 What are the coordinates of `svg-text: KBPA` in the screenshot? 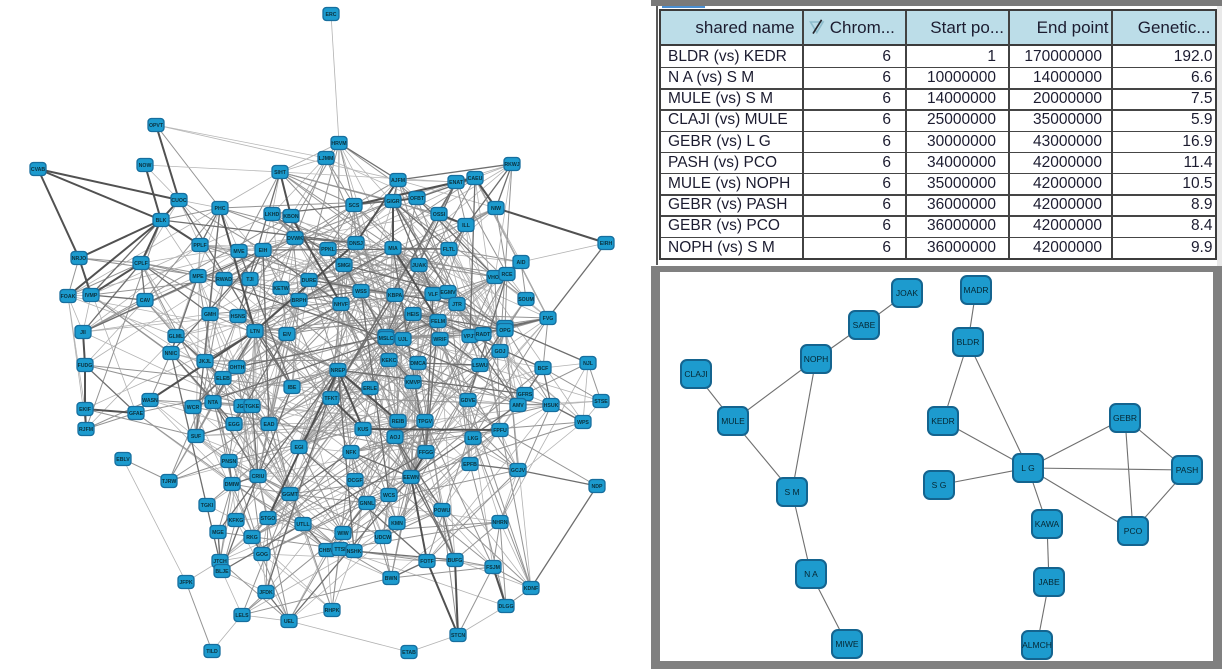 It's located at (395, 296).